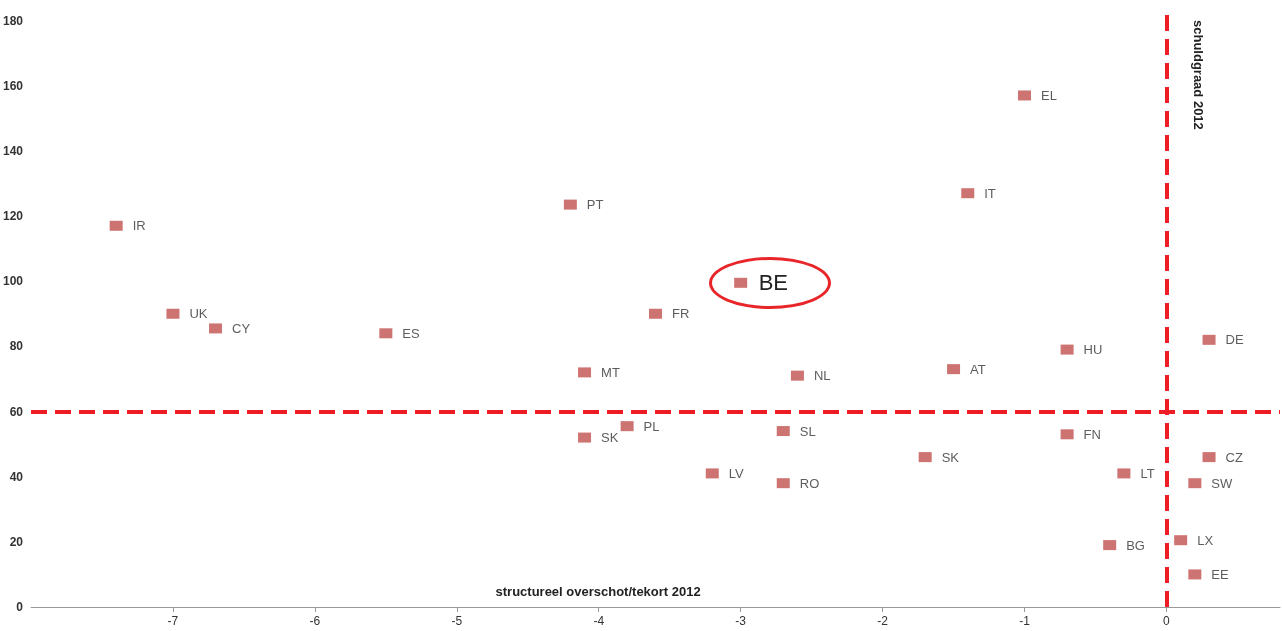 The image size is (1282, 631). I want to click on series-label: FN, so click(1092, 434).